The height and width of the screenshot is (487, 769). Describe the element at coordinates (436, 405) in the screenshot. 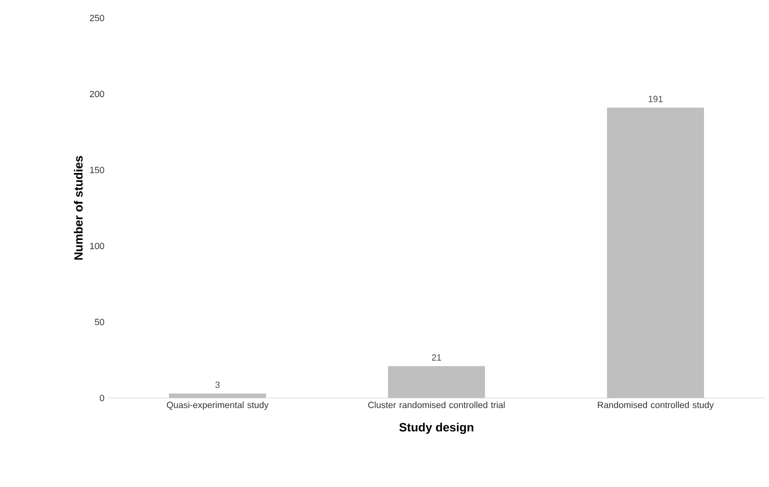

I see `x-tick-label: Cluster randomised controlled trial` at that location.